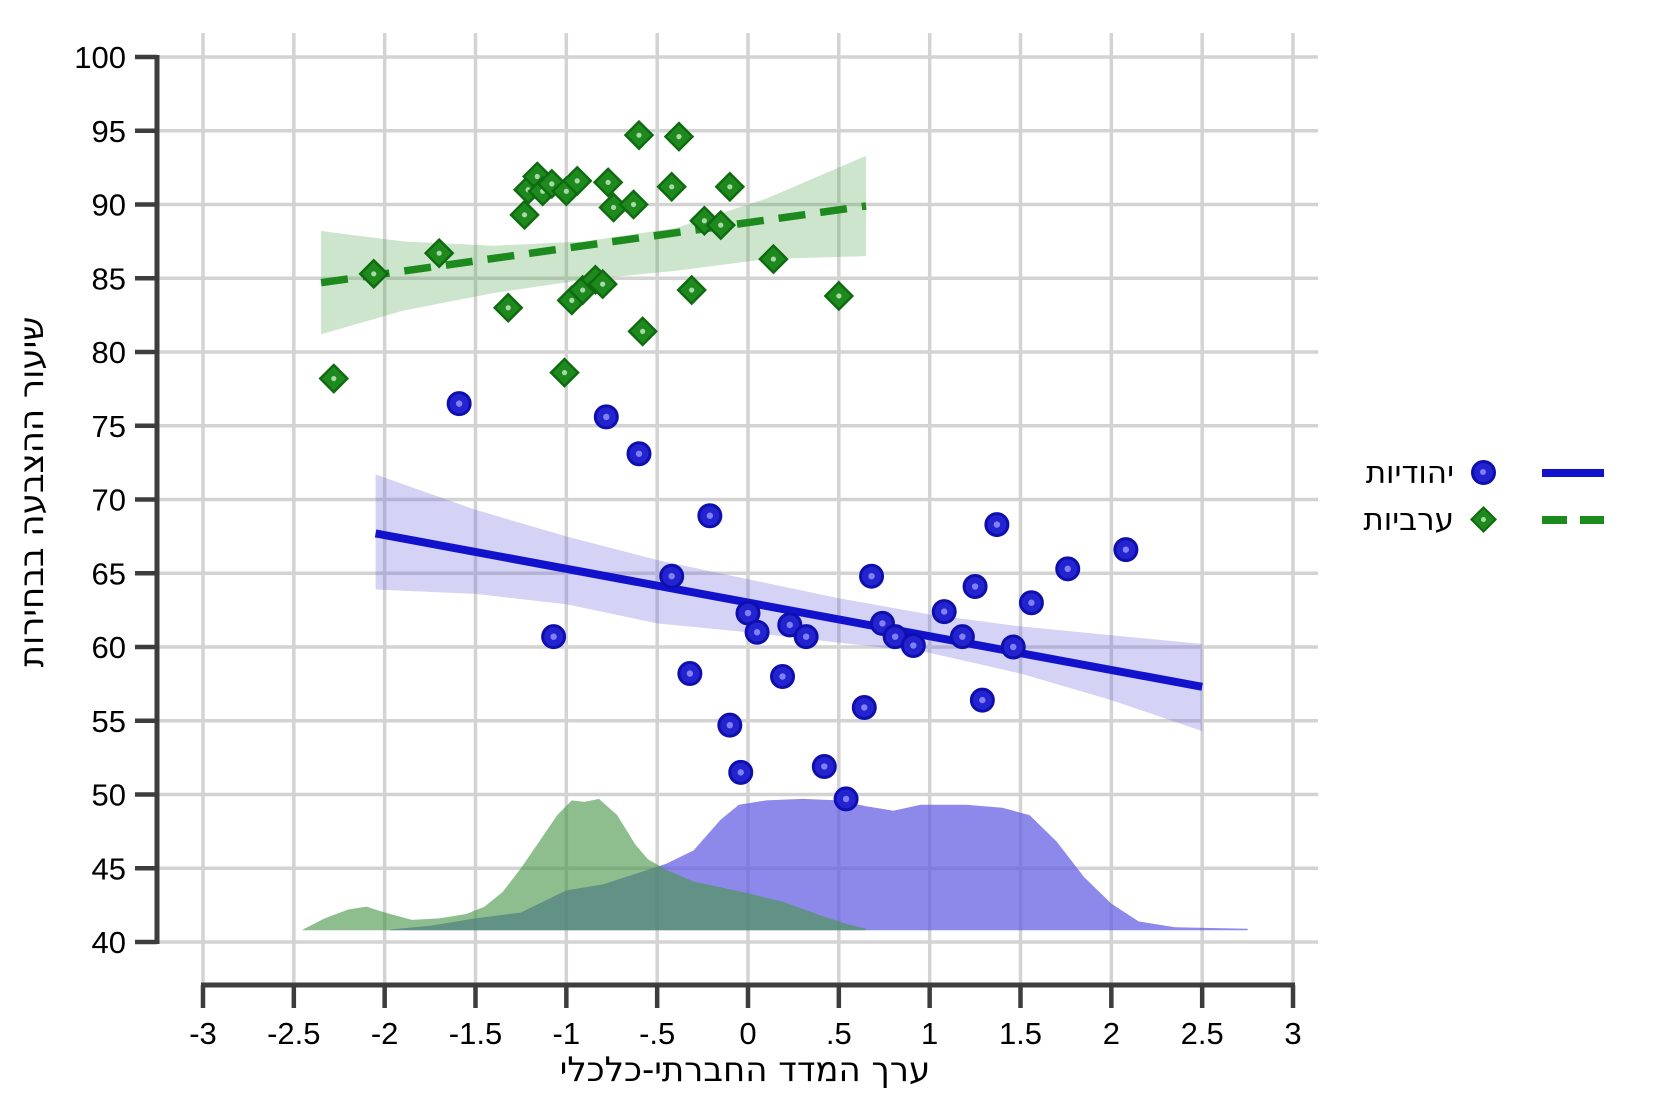  I want to click on regression-line-arab, so click(593, 244).